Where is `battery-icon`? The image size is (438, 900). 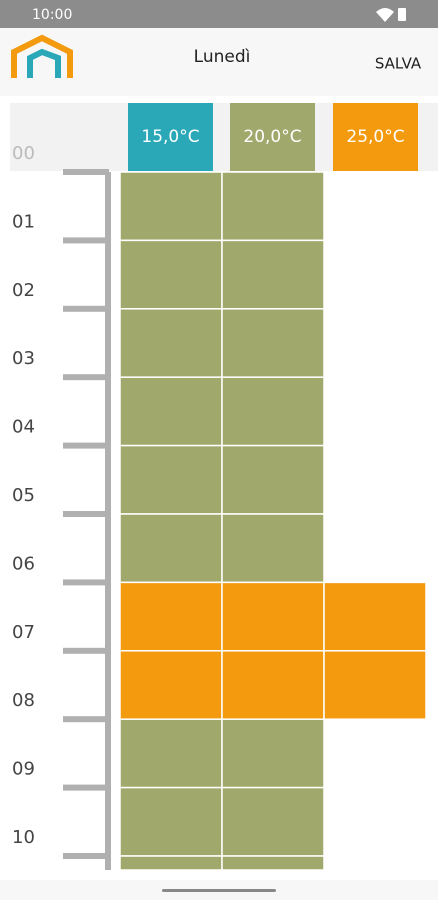
battery-icon is located at coordinates (402, 14).